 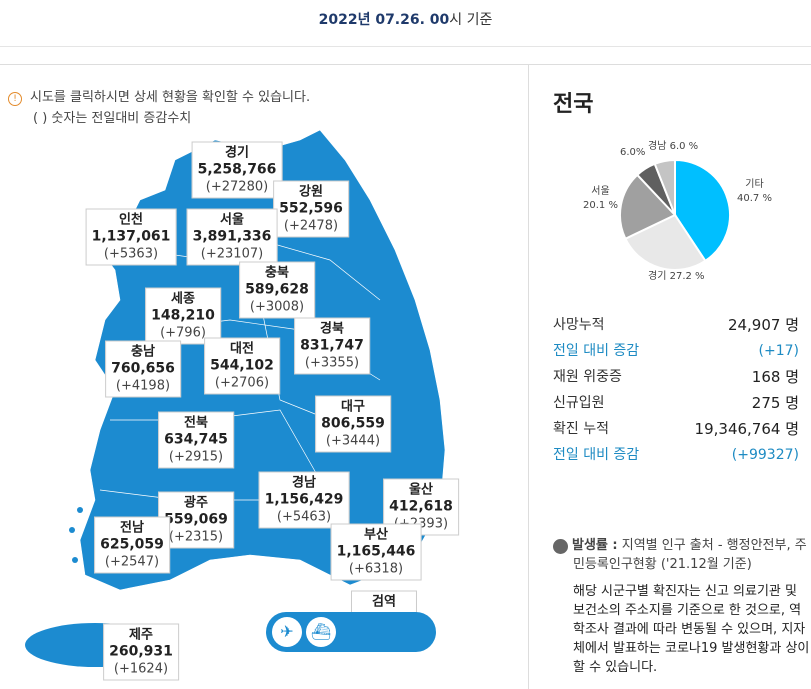 What do you see at coordinates (277, 307) in the screenshot?
I see `region-delta: (+3008)` at bounding box center [277, 307].